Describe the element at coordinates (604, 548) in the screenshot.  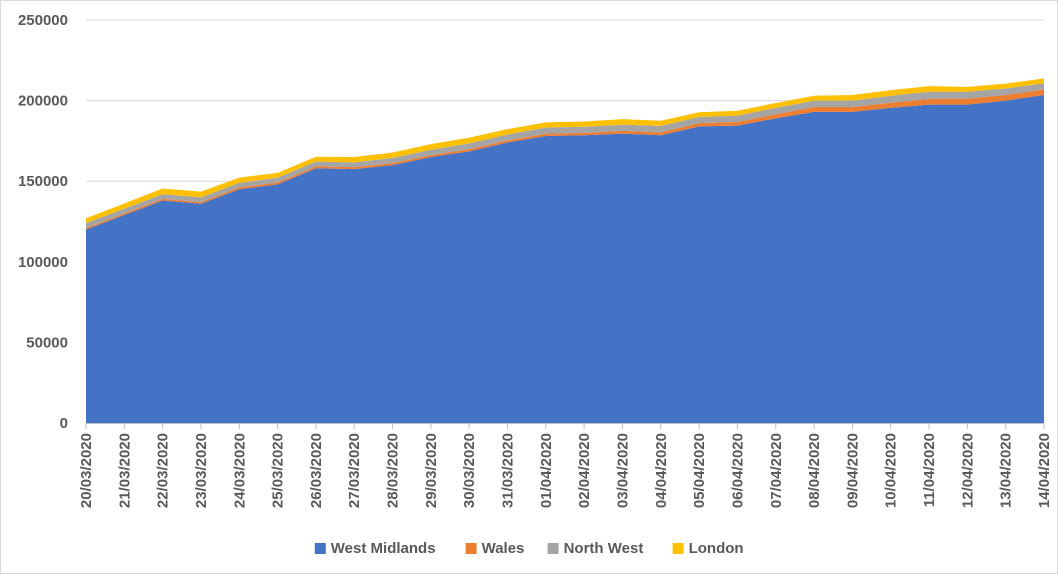
I see `legend-label: North West` at that location.